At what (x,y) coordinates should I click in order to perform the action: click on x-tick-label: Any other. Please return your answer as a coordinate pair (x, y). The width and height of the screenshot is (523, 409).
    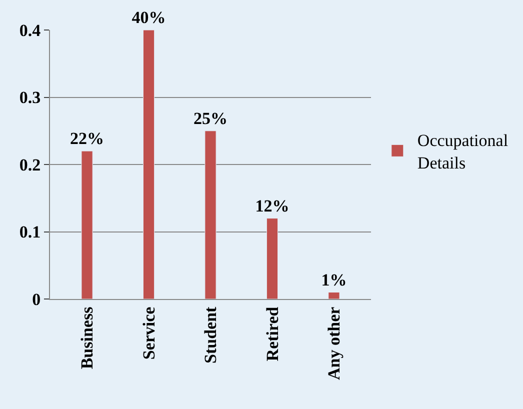
    Looking at the image, I should click on (334, 343).